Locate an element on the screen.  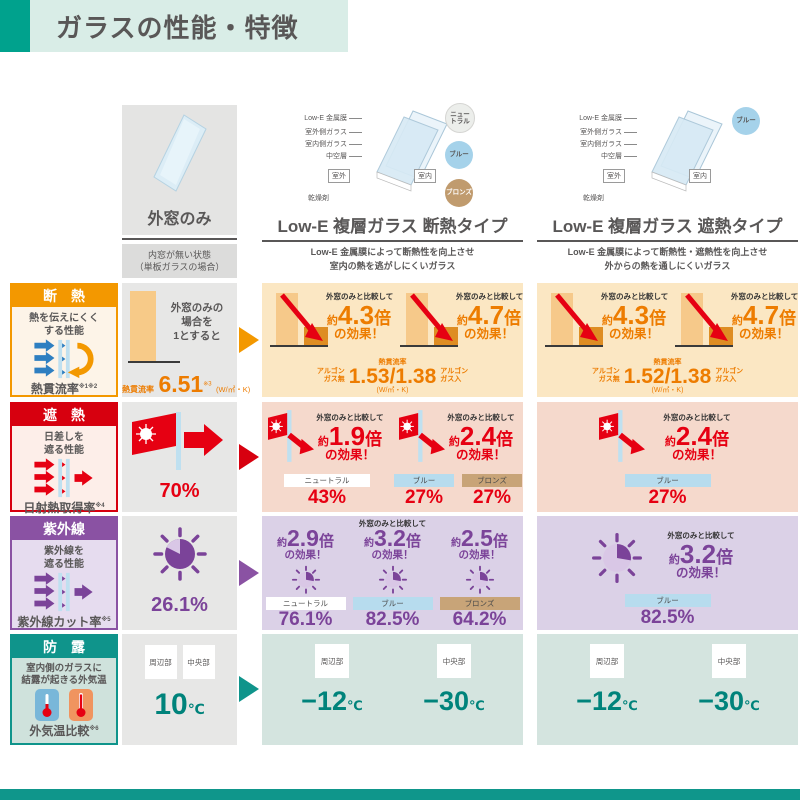
cell-uv-outer: 26.1% is located at coordinates (179, 573).